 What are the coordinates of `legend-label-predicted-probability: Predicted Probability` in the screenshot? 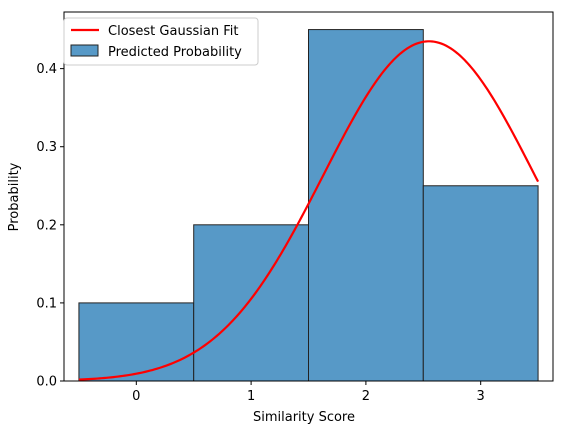 It's located at (175, 52).